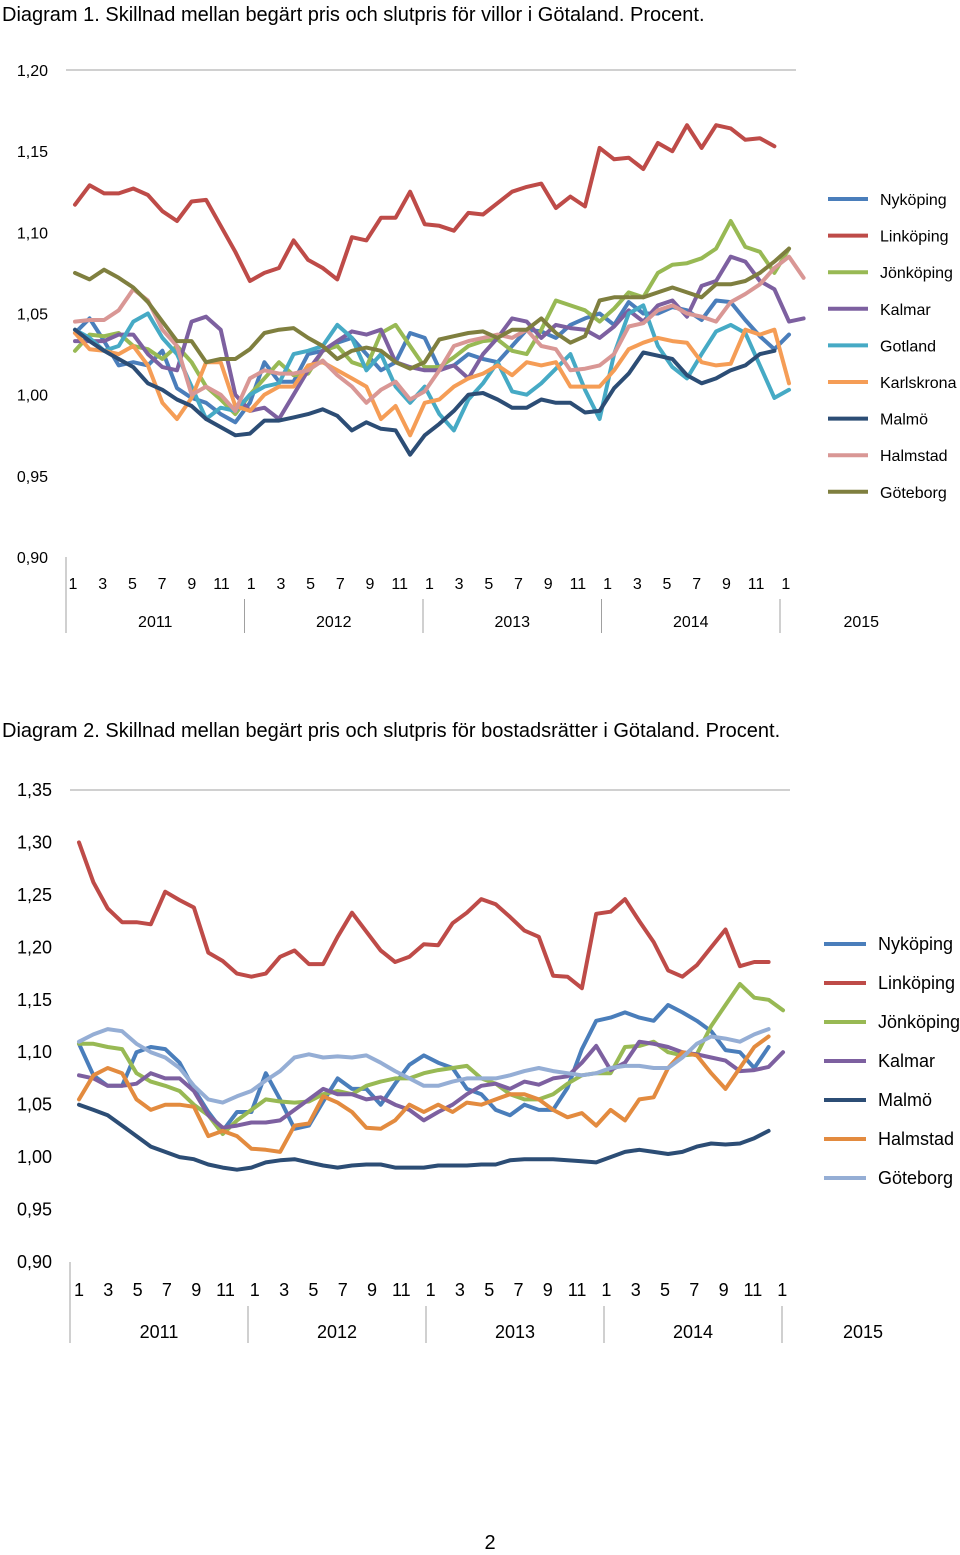 The image size is (960, 1555). I want to click on chart2-ytick-label: 1,00, so click(34, 1157).